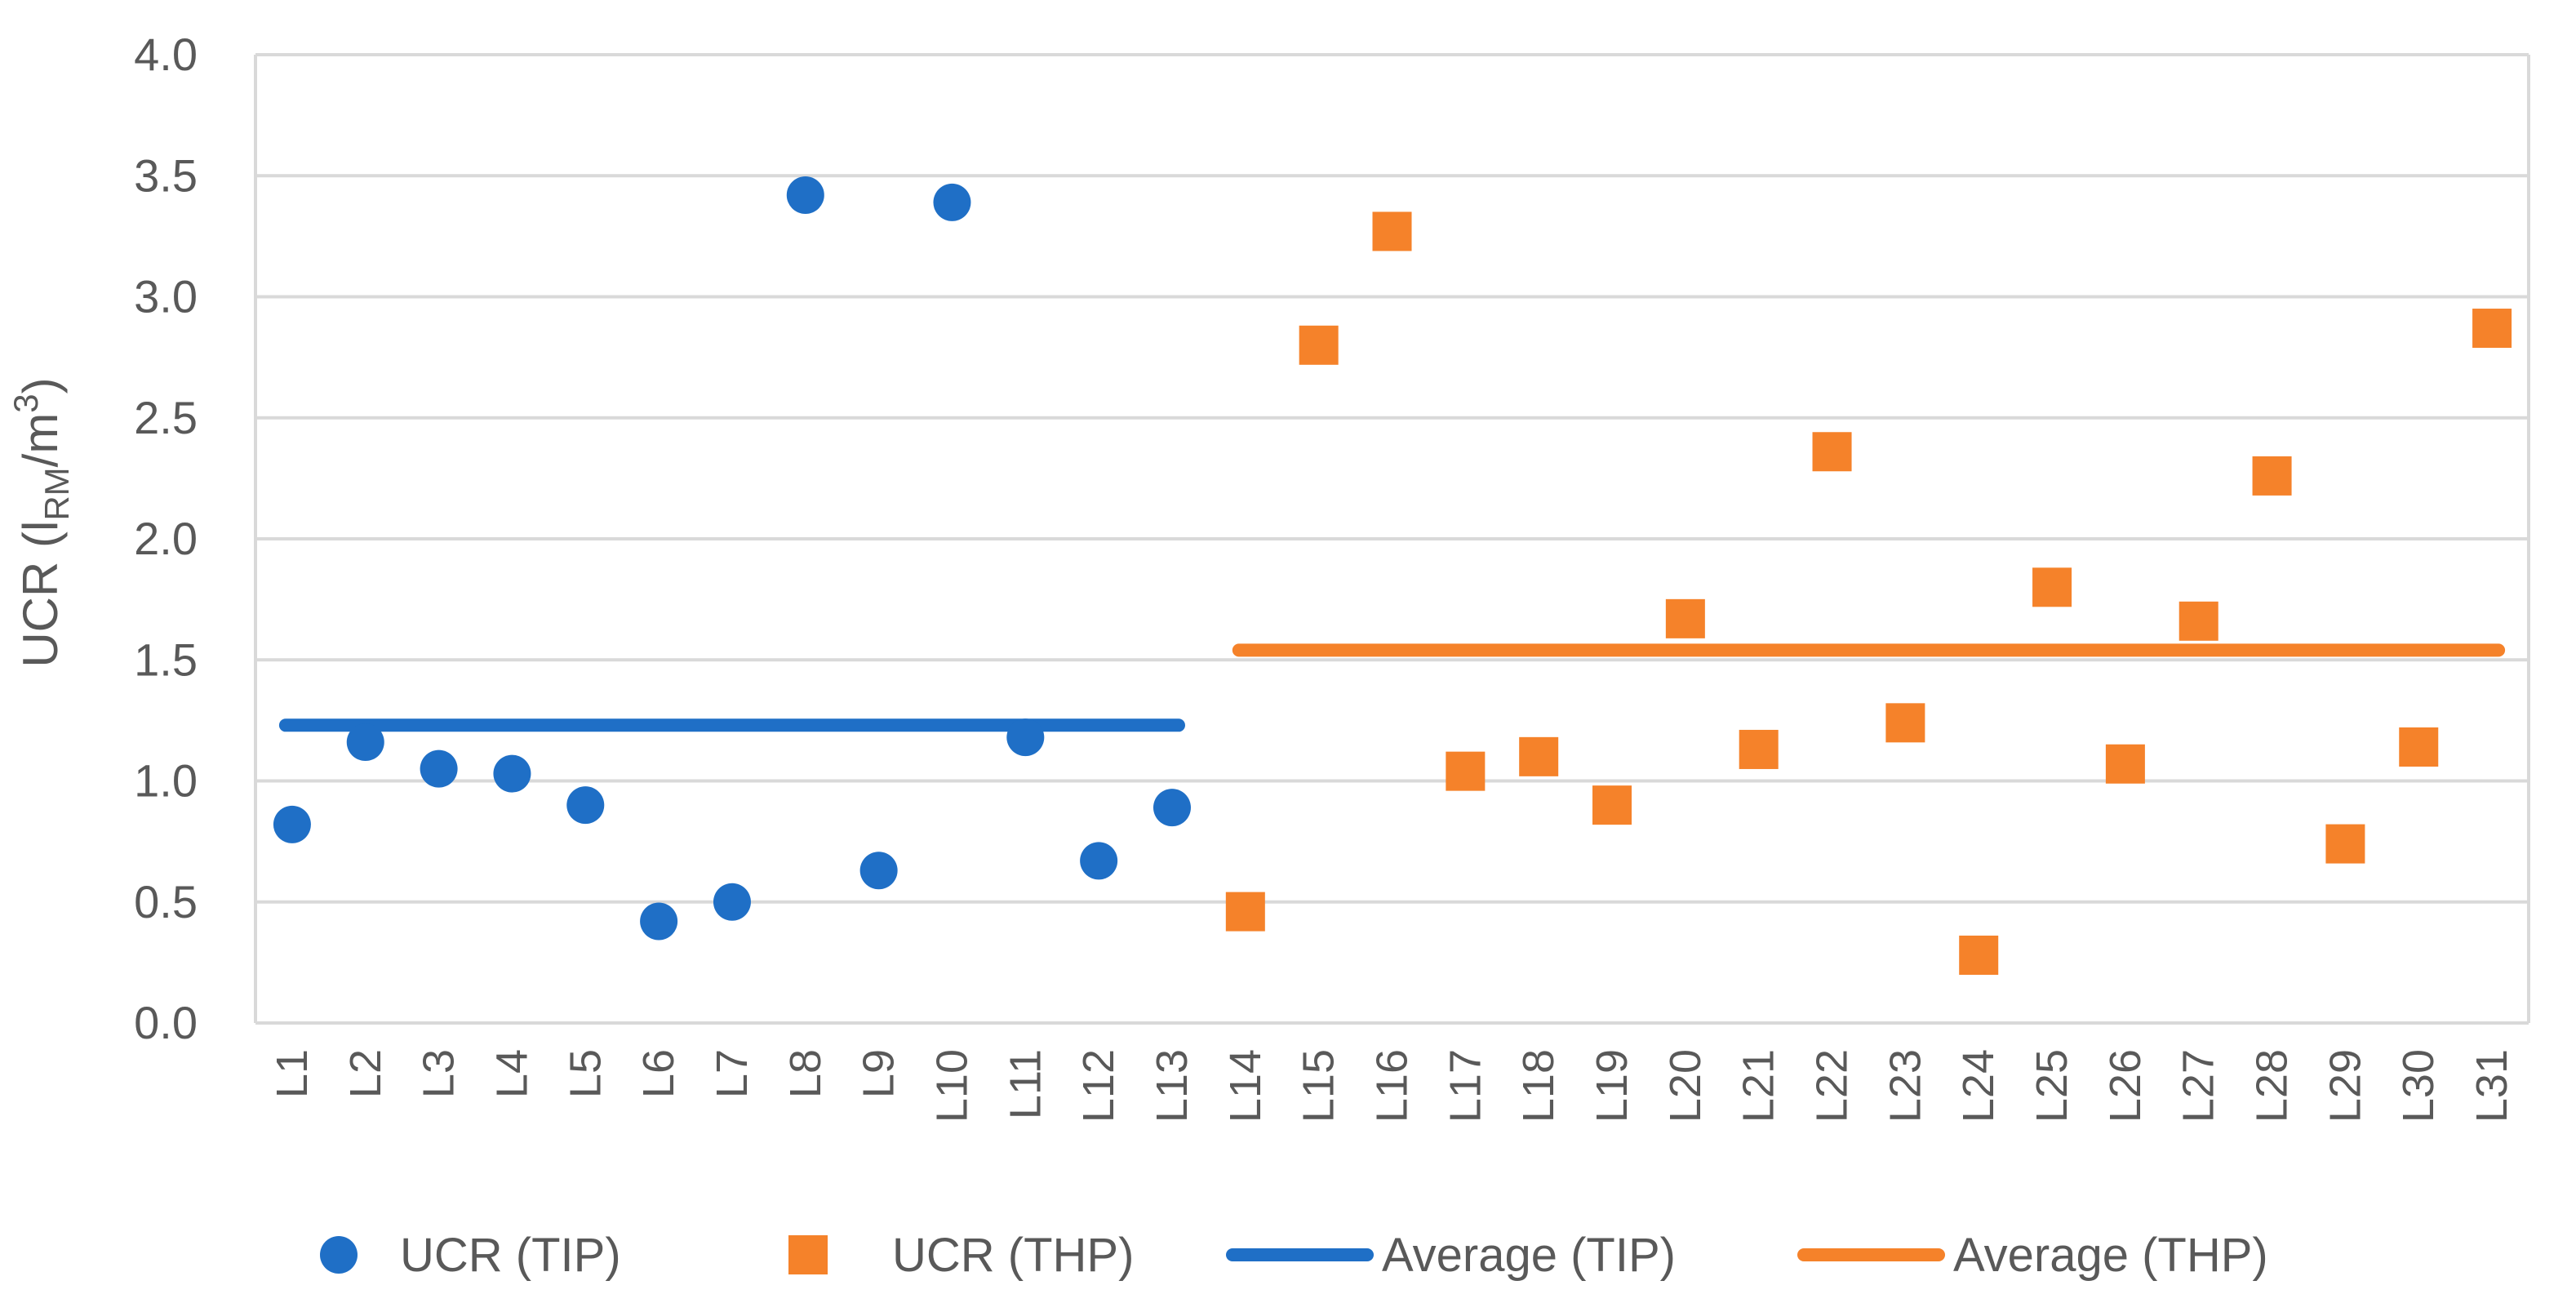 The height and width of the screenshot is (1312, 2576). What do you see at coordinates (1013, 1255) in the screenshot?
I see `legend-label: UCR (THP)` at bounding box center [1013, 1255].